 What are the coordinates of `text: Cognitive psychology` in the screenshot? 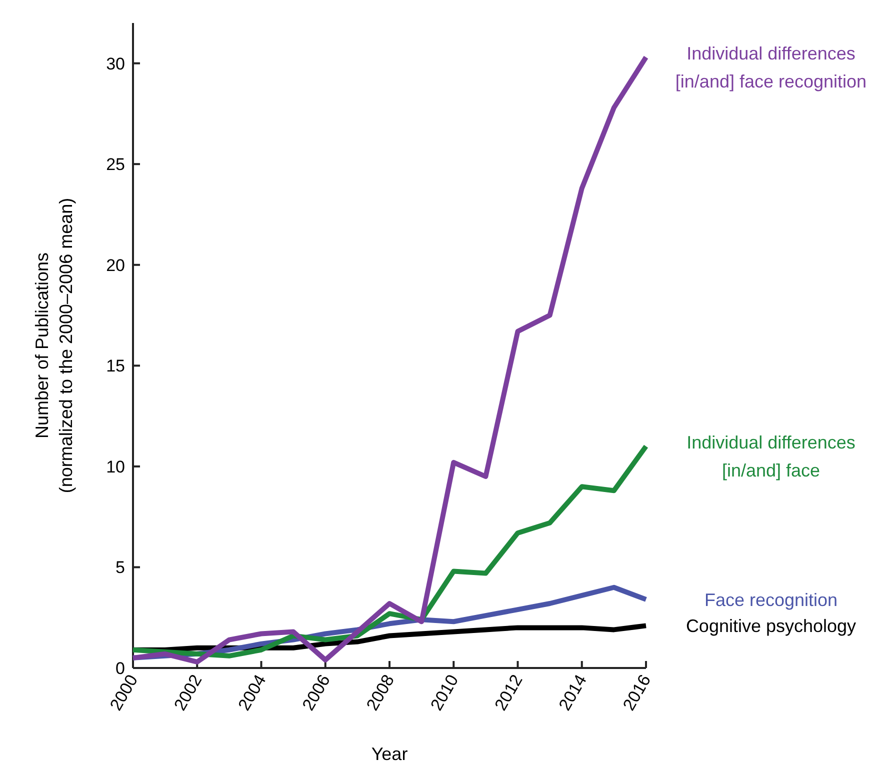 It's located at (771, 626).